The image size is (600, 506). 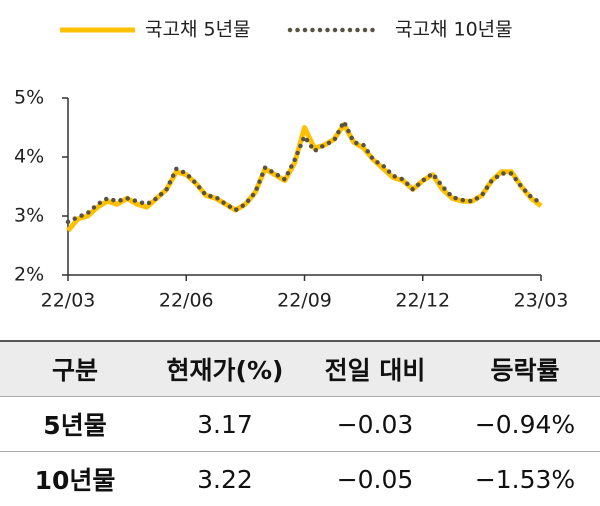 What do you see at coordinates (68, 301) in the screenshot?
I see `x-tick-label: 22/03` at bounding box center [68, 301].